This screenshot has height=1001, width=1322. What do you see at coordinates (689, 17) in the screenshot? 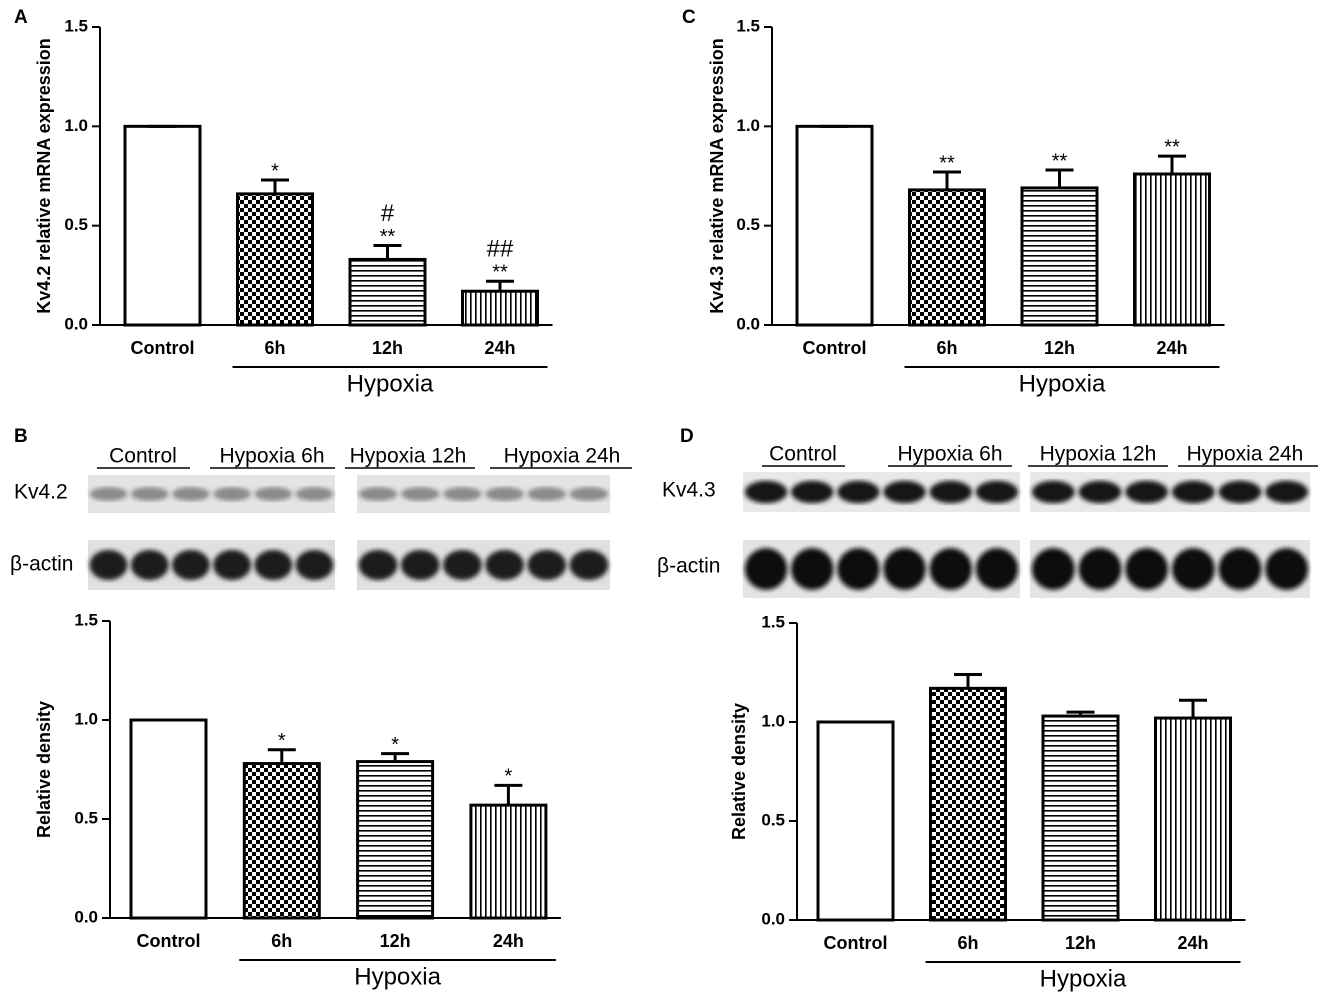
I see `panel-label: C` at bounding box center [689, 17].